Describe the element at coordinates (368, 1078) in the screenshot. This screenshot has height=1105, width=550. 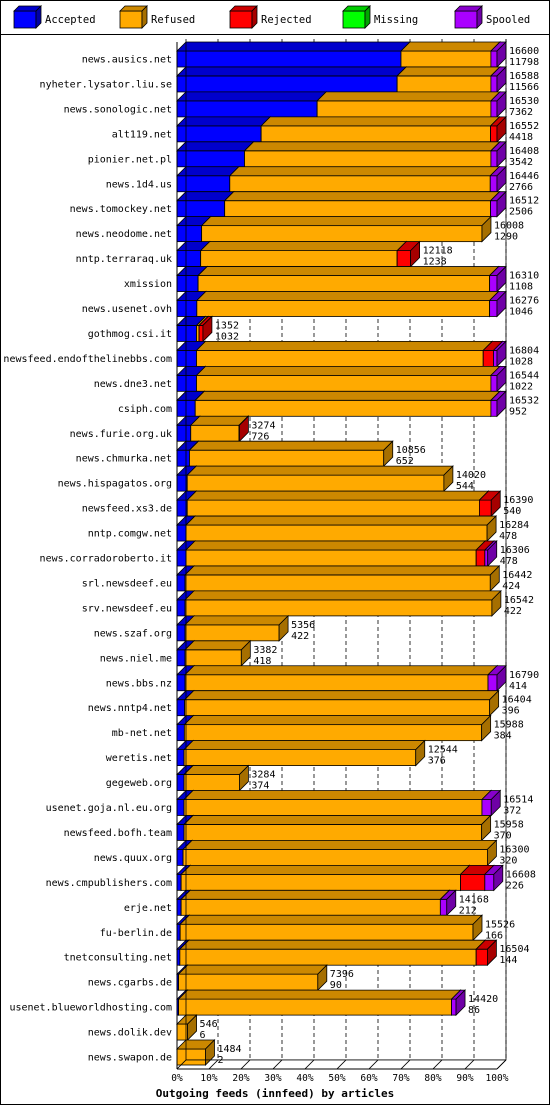
I see `x-tick-label: 60%` at that location.